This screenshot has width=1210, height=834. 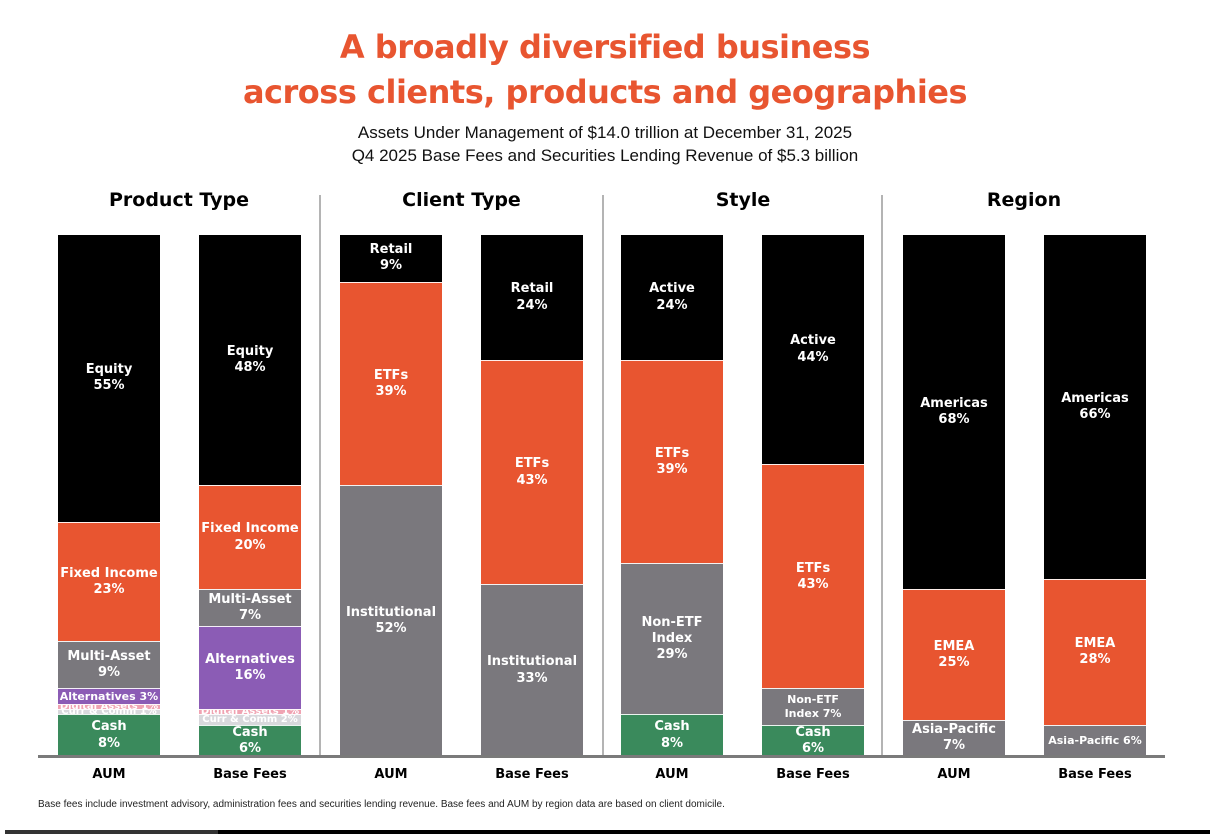 What do you see at coordinates (178, 200) in the screenshot?
I see `panel-title-product-type: Product Type` at bounding box center [178, 200].